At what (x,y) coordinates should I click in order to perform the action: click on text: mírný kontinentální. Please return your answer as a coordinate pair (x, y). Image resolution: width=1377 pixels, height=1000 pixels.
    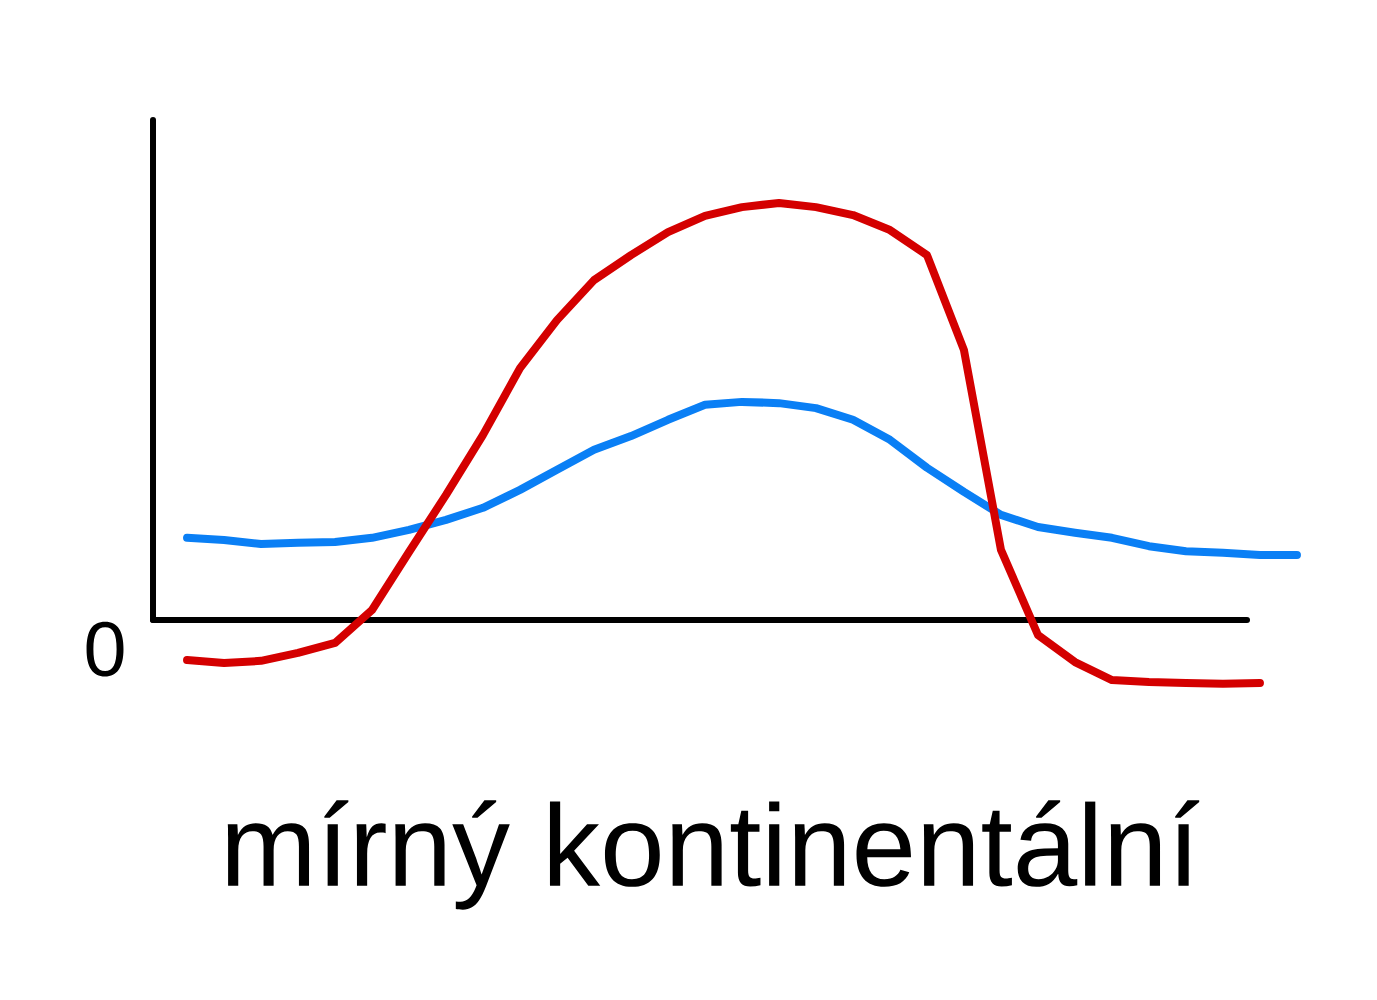
    Looking at the image, I should click on (713, 855).